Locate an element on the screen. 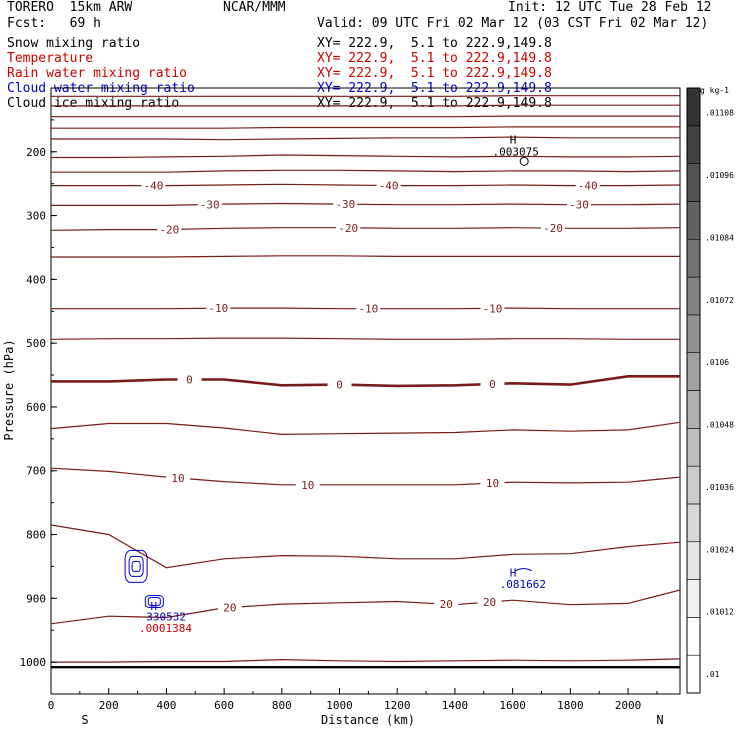 The width and height of the screenshot is (740, 740). snow-contour is located at coordinates (524, 161).